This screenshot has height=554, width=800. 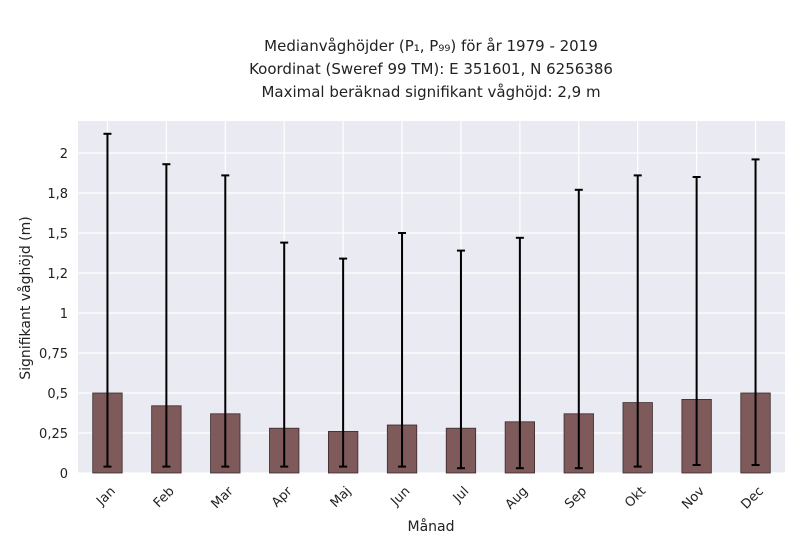 I want to click on y-tick-label: 0, so click(x=64, y=474).